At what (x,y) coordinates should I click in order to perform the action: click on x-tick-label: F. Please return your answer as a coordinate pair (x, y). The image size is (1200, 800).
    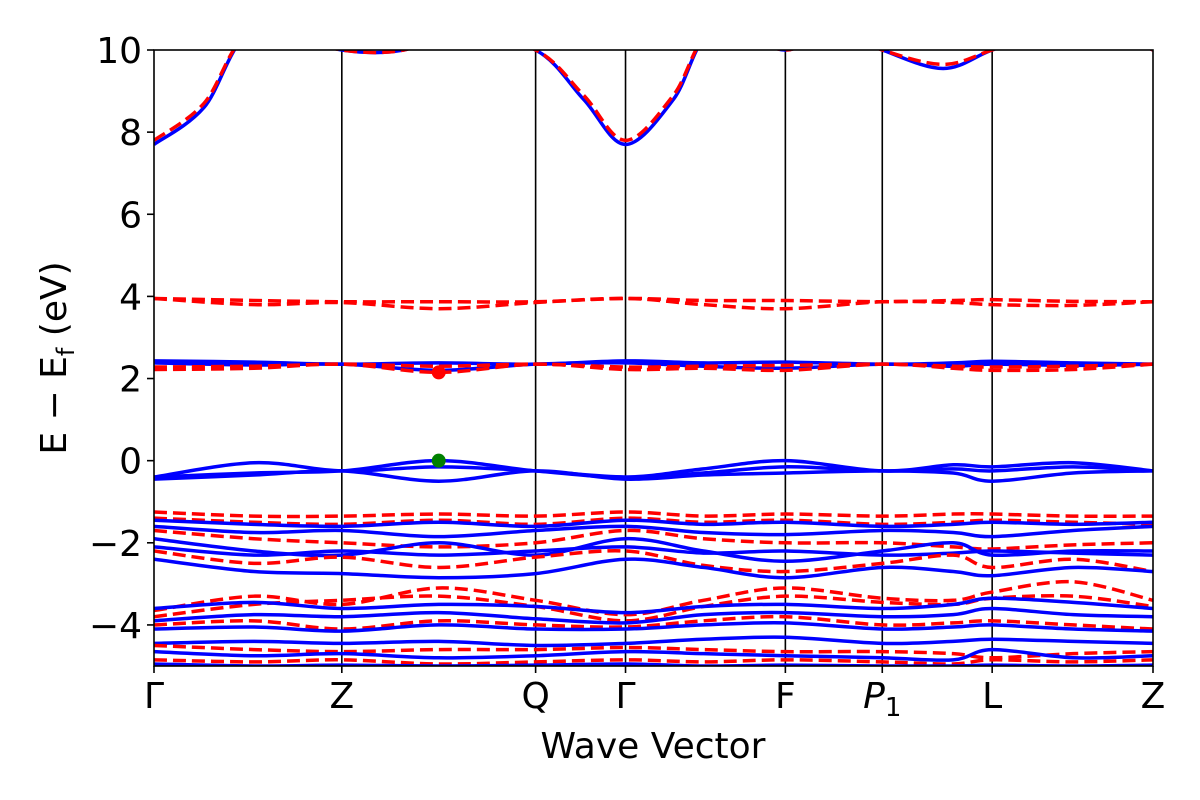
    Looking at the image, I should click on (785, 696).